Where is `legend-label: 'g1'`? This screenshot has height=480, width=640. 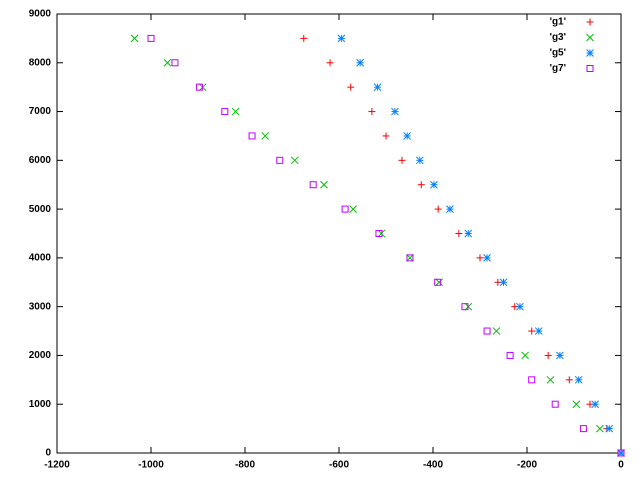
legend-label: 'g1' is located at coordinates (558, 22).